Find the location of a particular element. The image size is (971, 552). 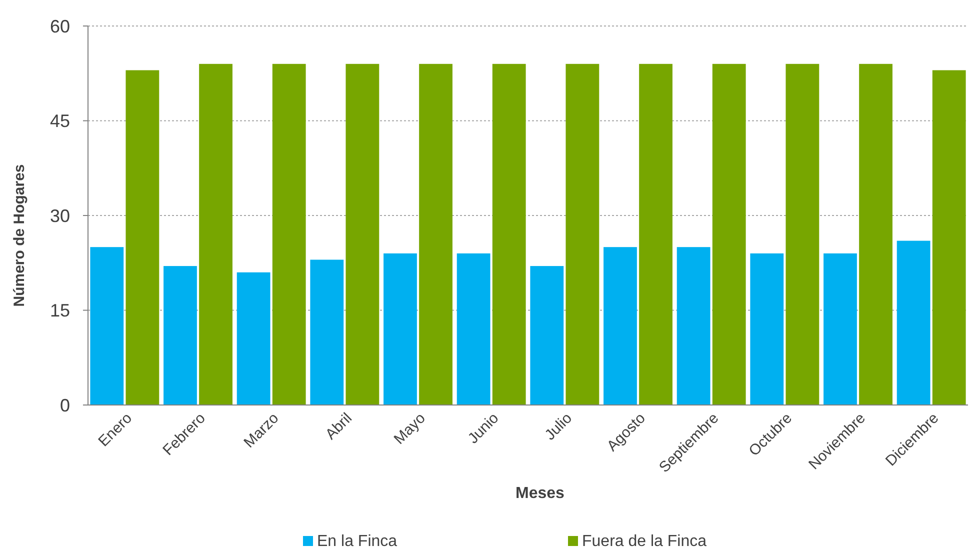

y-tick-label: 45 is located at coordinates (60, 121).